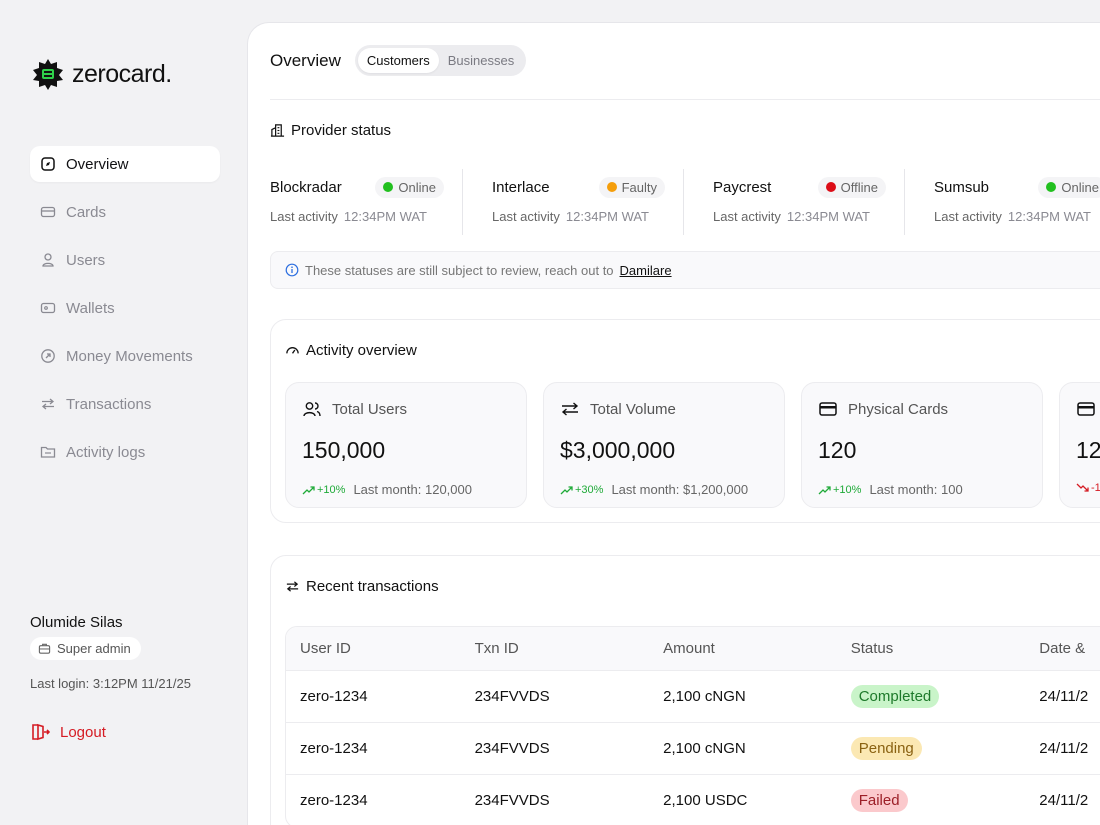  Describe the element at coordinates (312, 409) in the screenshot. I see `users-icon` at that location.